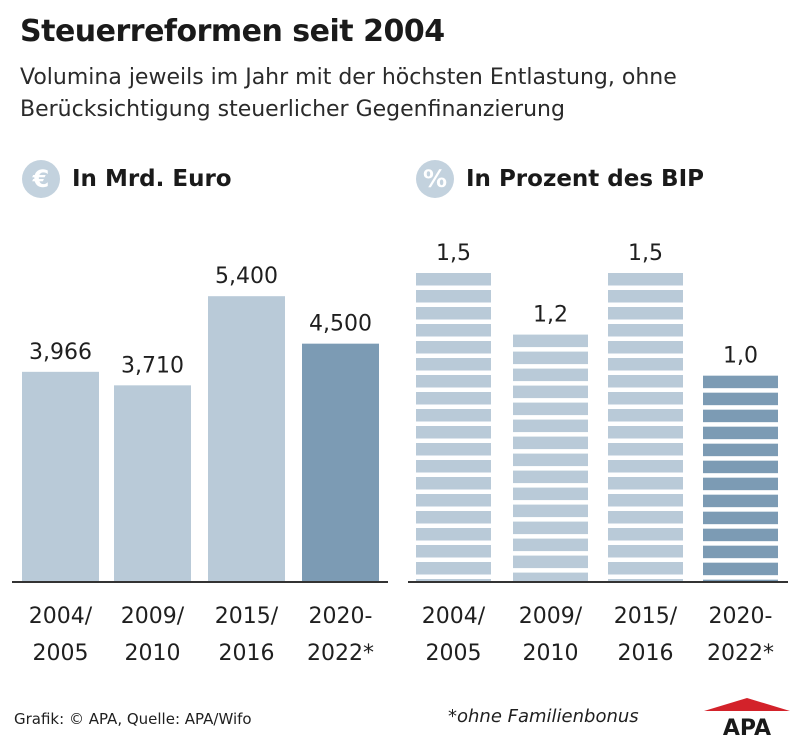 Image resolution: width=800 pixels, height=746 pixels. Describe the element at coordinates (747, 727) in the screenshot. I see `apa-logo-text: APA` at that location.